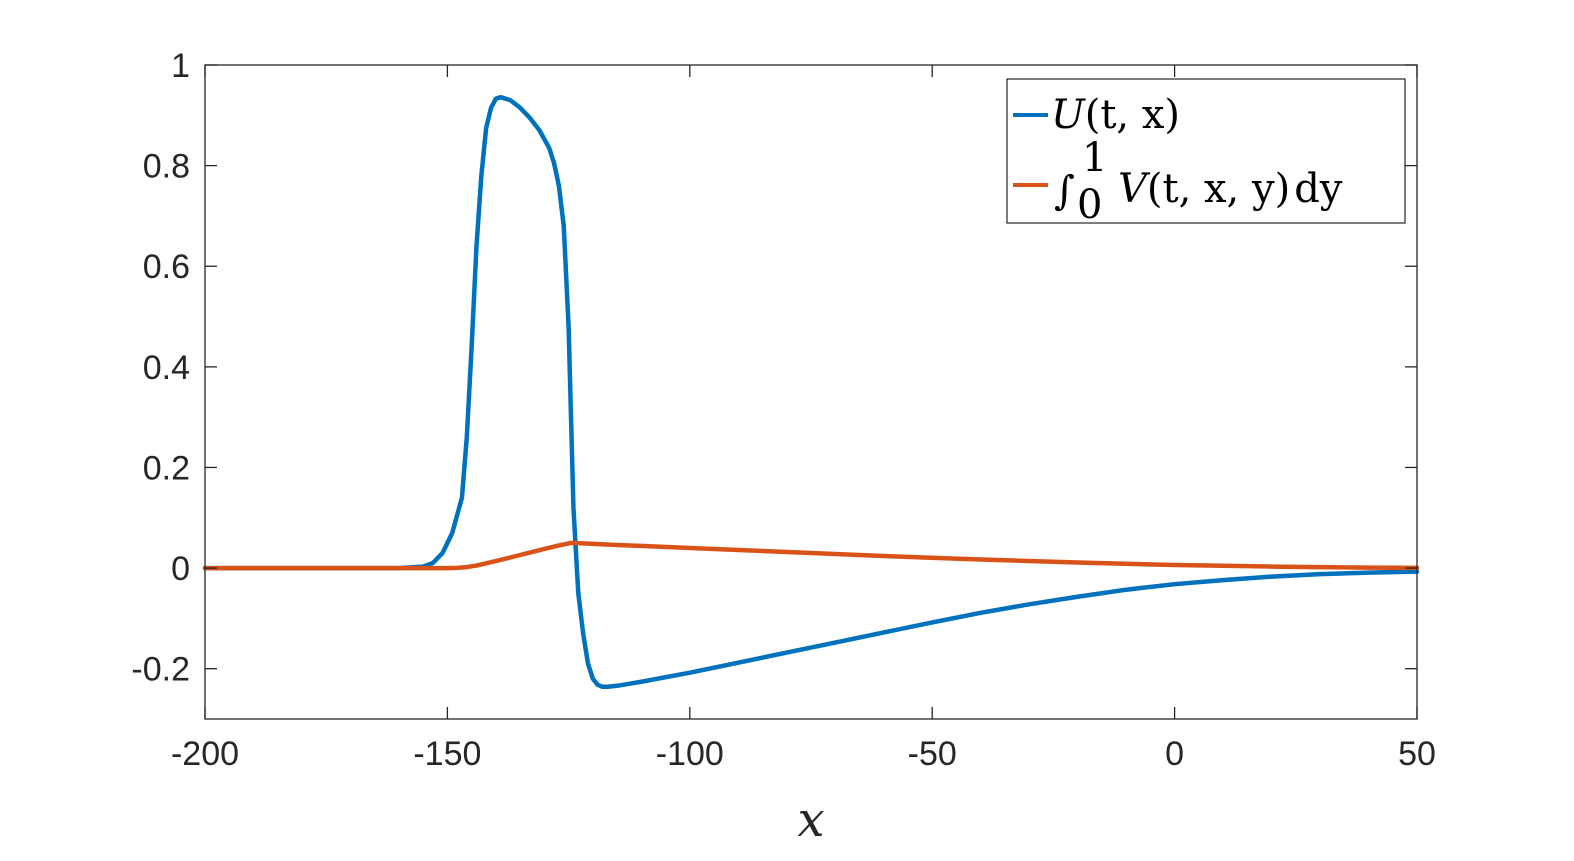 Image resolution: width=1574 pixels, height=861 pixels. I want to click on legend-box, so click(1206, 151).